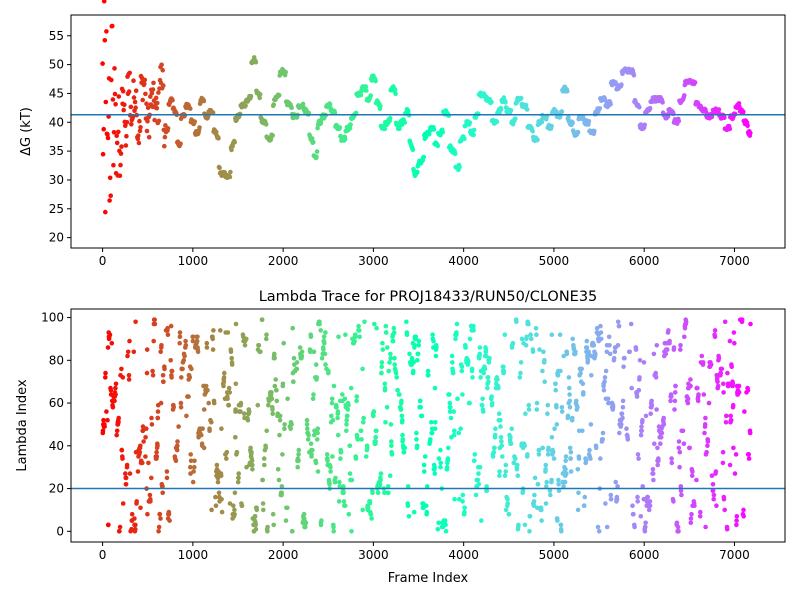 This screenshot has height=600, width=800. What do you see at coordinates (56, 446) in the screenshot?
I see `lambda-y-tick-label: 40` at bounding box center [56, 446].